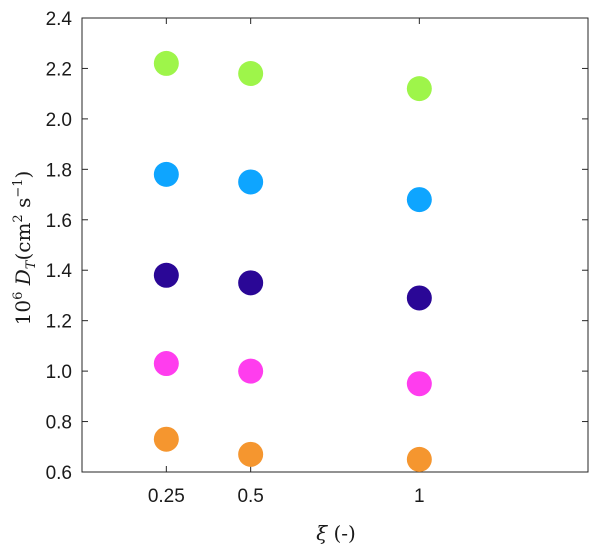 Image resolution: width=598 pixels, height=548 pixels. I want to click on y-axis-title: 106 DT(cm2 s−1), so click(25, 248).